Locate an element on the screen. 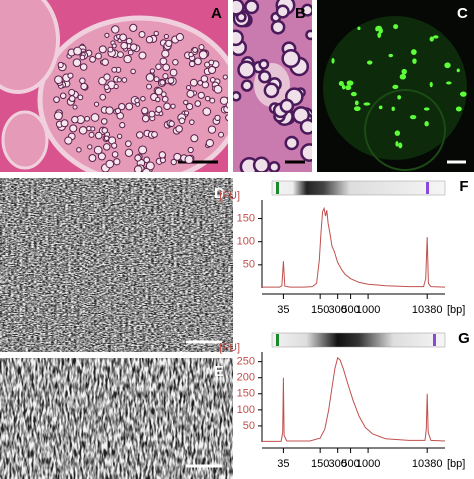 This screenshot has width=474, height=479. x-tick-label: 300 is located at coordinates (337, 464).